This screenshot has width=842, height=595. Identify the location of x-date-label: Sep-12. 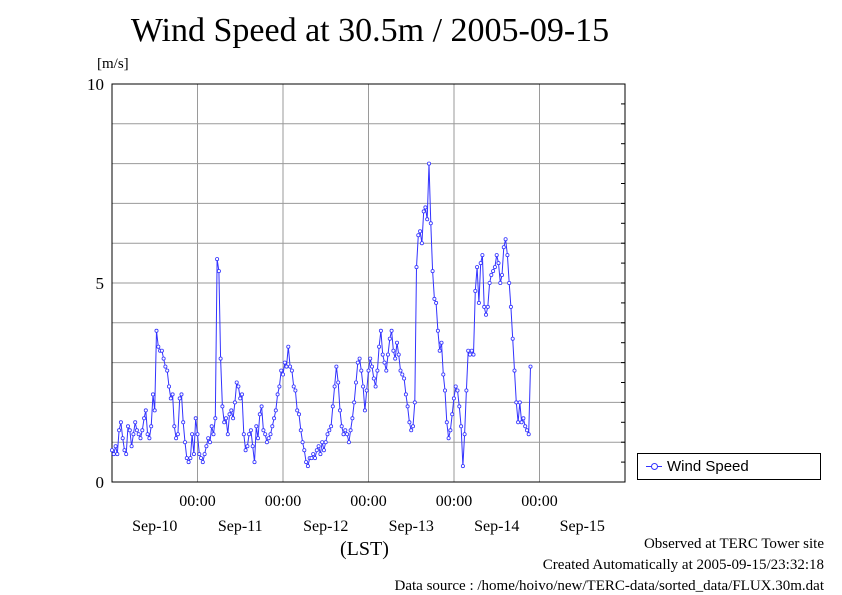
(325, 526).